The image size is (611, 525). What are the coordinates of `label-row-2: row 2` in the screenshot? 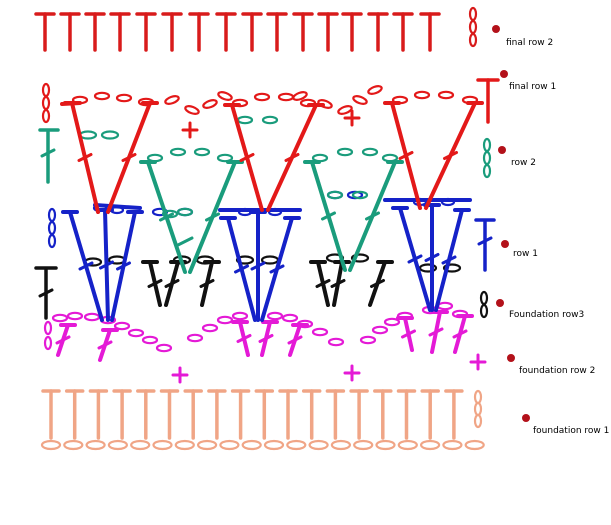 It's located at (523, 163).